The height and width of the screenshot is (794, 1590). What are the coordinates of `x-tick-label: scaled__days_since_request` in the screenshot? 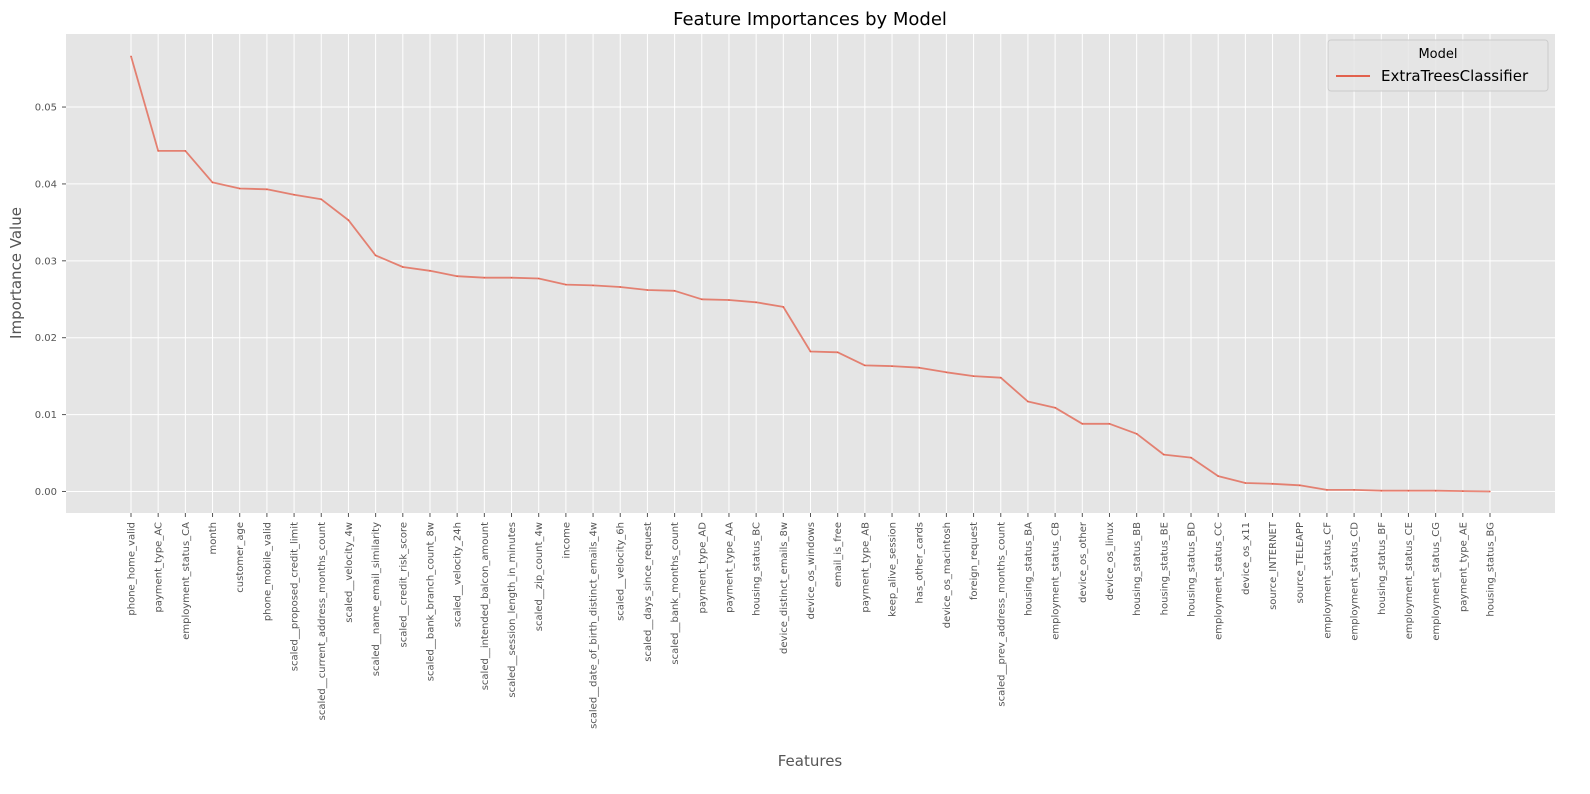 It's located at (648, 592).